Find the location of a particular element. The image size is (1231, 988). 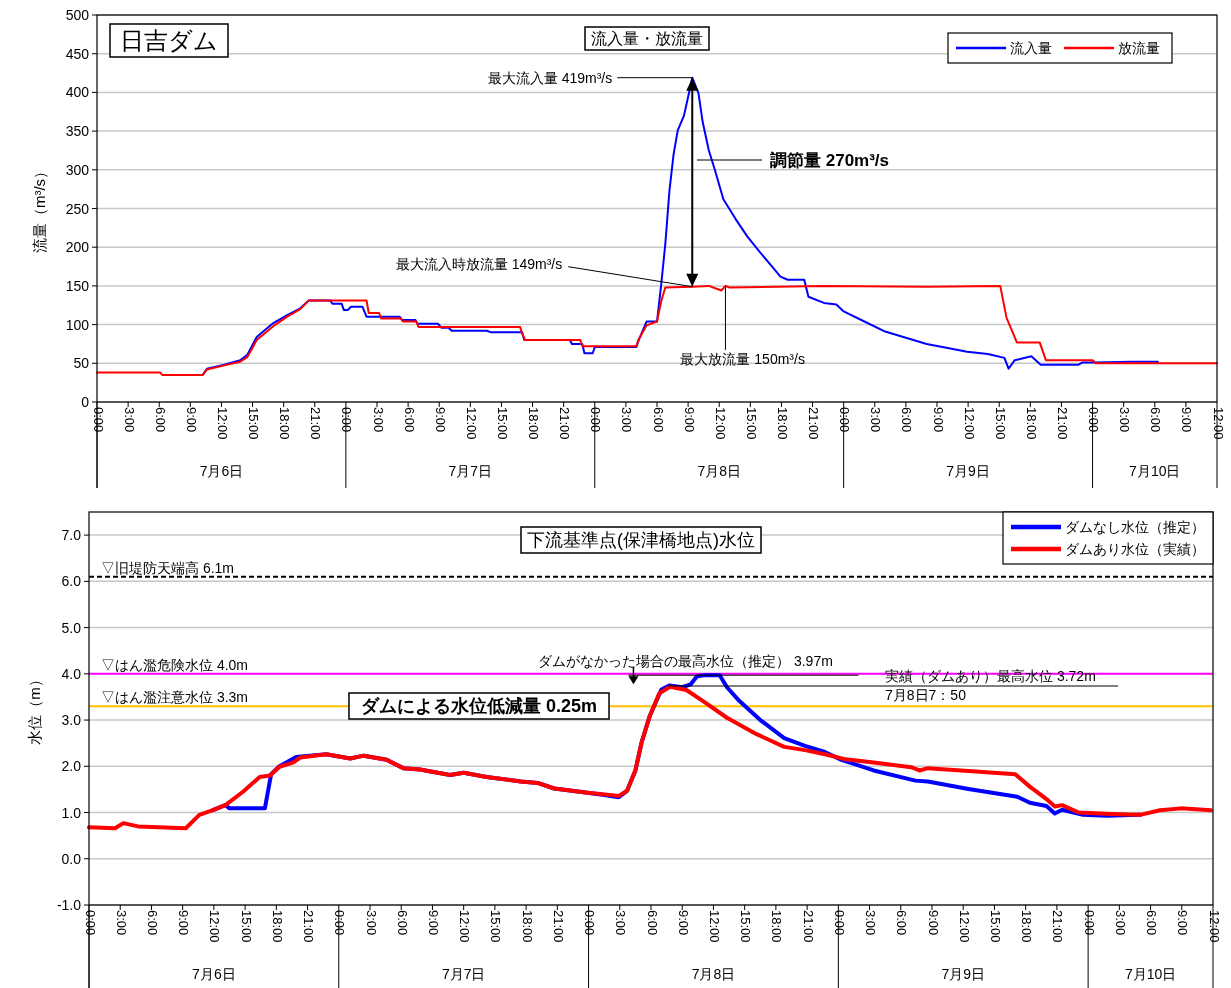

legend-label: 放流量 is located at coordinates (1139, 48).